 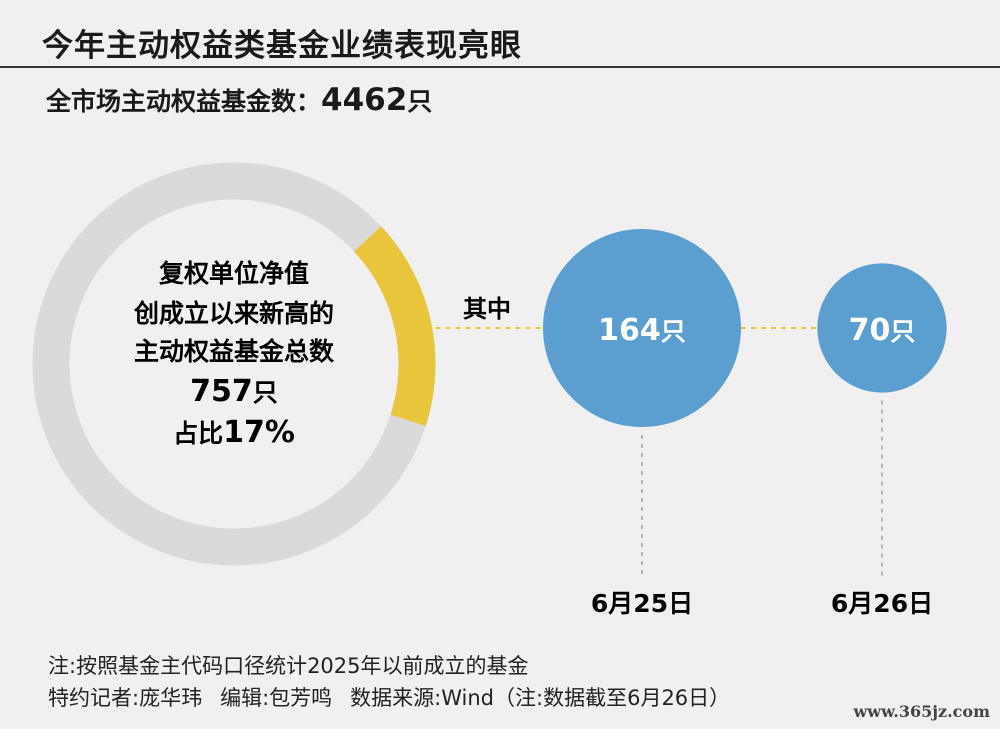 What do you see at coordinates (420, 101) in the screenshot?
I see `total-unit: 只` at bounding box center [420, 101].